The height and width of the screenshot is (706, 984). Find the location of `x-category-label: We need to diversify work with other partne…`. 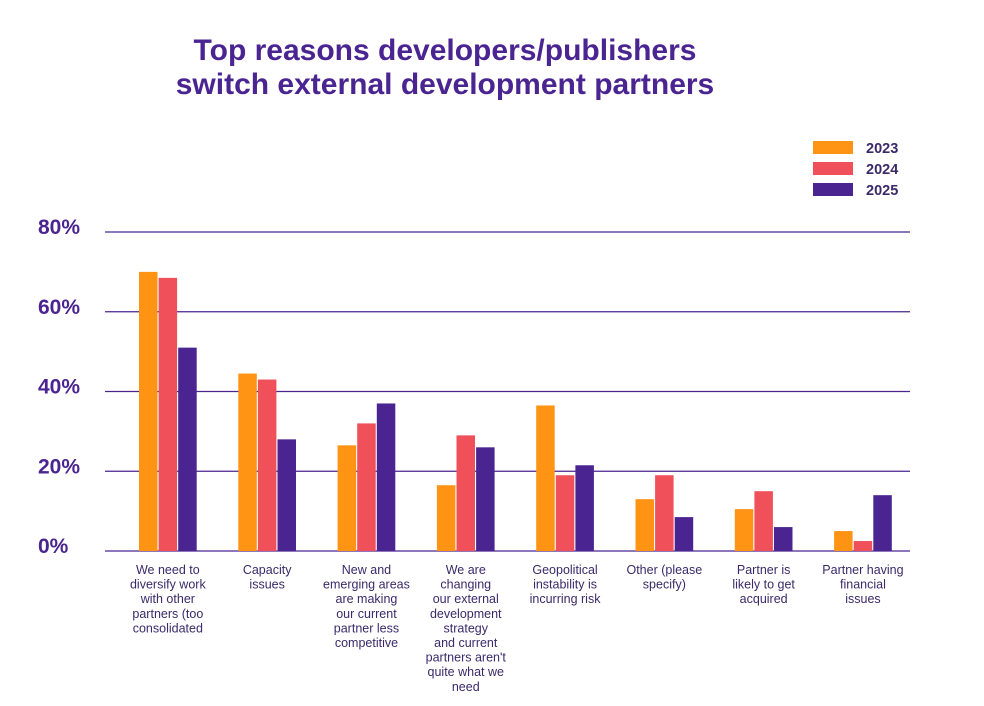

x-category-label: We need to diversify work with other partne… is located at coordinates (168, 599).